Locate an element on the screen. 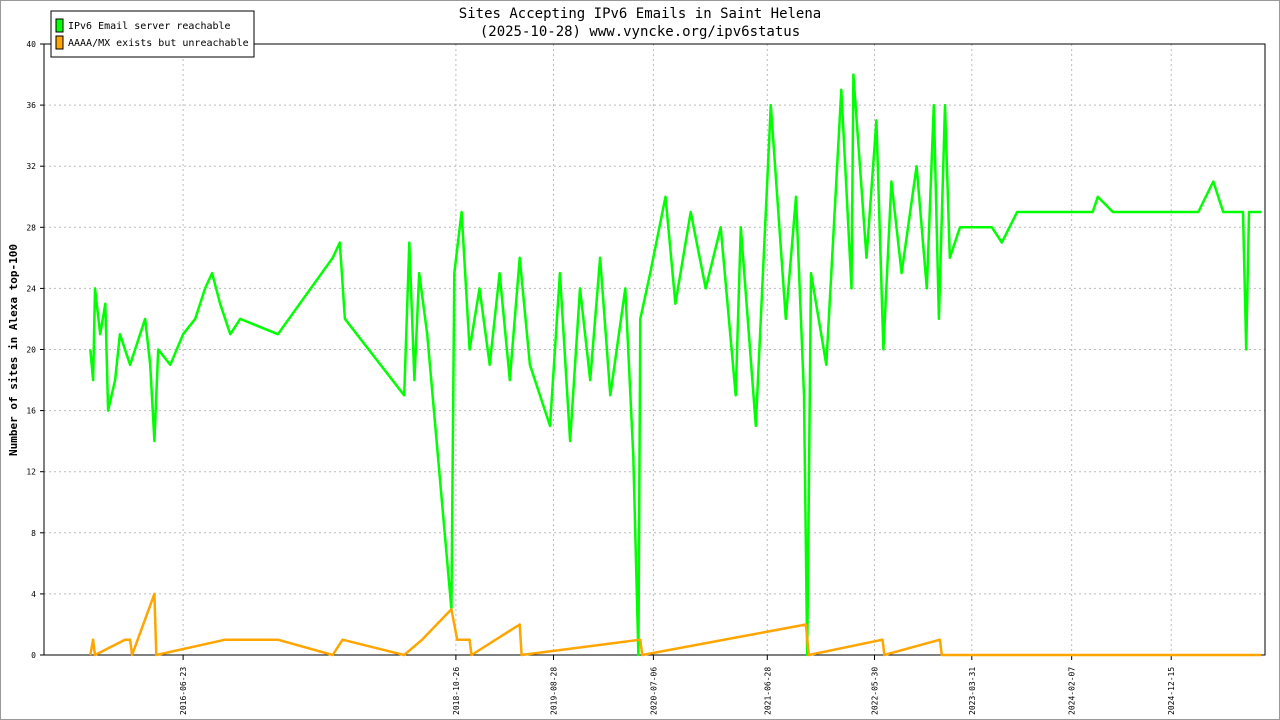  x-tick-label: 2019-08-28 is located at coordinates (554, 691).